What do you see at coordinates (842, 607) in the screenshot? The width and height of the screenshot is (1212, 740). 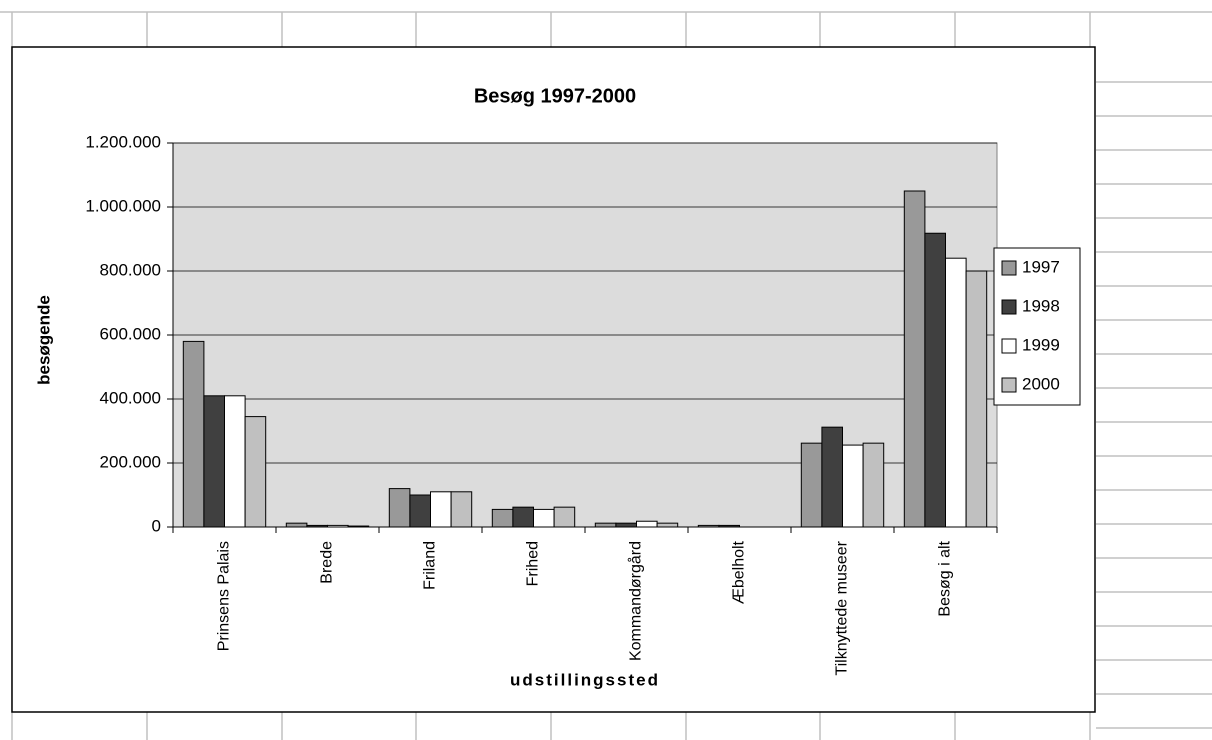 I see `x-tick-label: Tilknyttede museer` at bounding box center [842, 607].